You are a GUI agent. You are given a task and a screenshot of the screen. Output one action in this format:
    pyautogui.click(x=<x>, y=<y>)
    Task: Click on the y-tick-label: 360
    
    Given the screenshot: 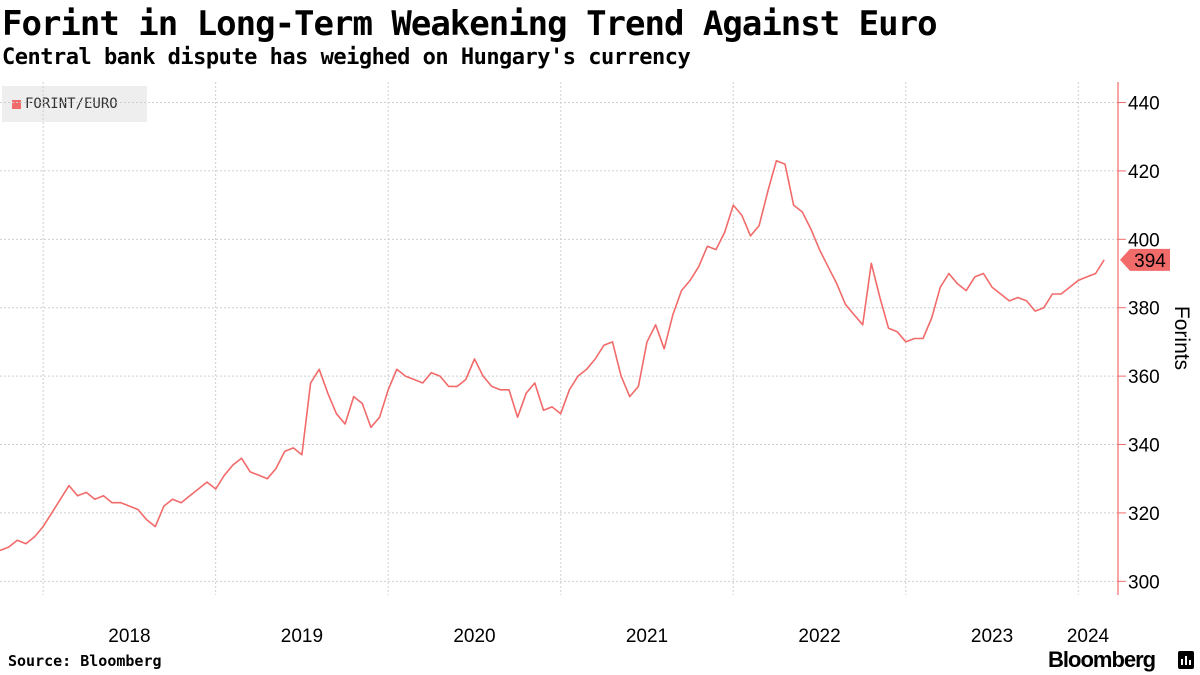 What is the action you would take?
    pyautogui.click(x=1144, y=377)
    